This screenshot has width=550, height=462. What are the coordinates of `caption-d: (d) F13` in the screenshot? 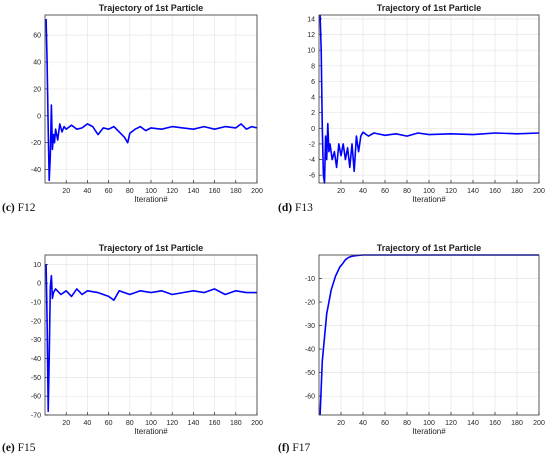 It's located at (295, 208).